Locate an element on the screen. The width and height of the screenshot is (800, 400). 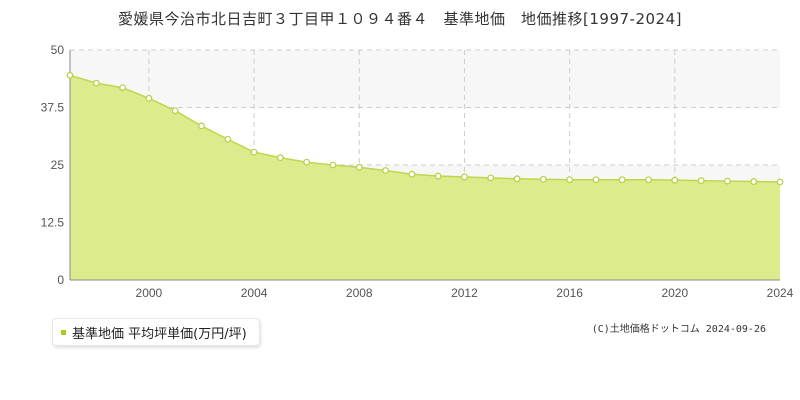
y-axis-labels: 0 12.5 25 37.5 50 is located at coordinates (53, 165).